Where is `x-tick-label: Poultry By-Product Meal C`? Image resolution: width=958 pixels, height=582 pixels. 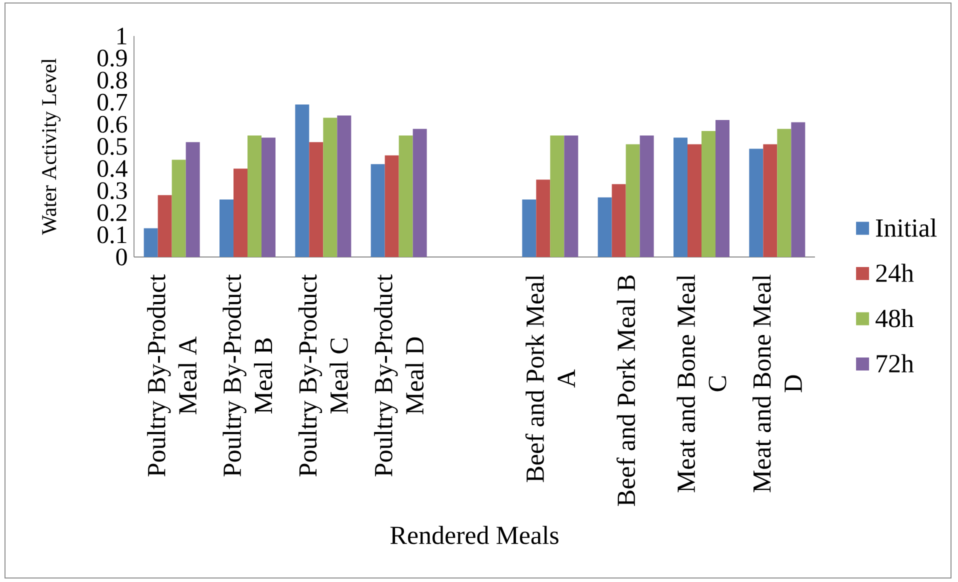
x-tick-label: Poultry By-Product Meal C is located at coordinates (323, 375).